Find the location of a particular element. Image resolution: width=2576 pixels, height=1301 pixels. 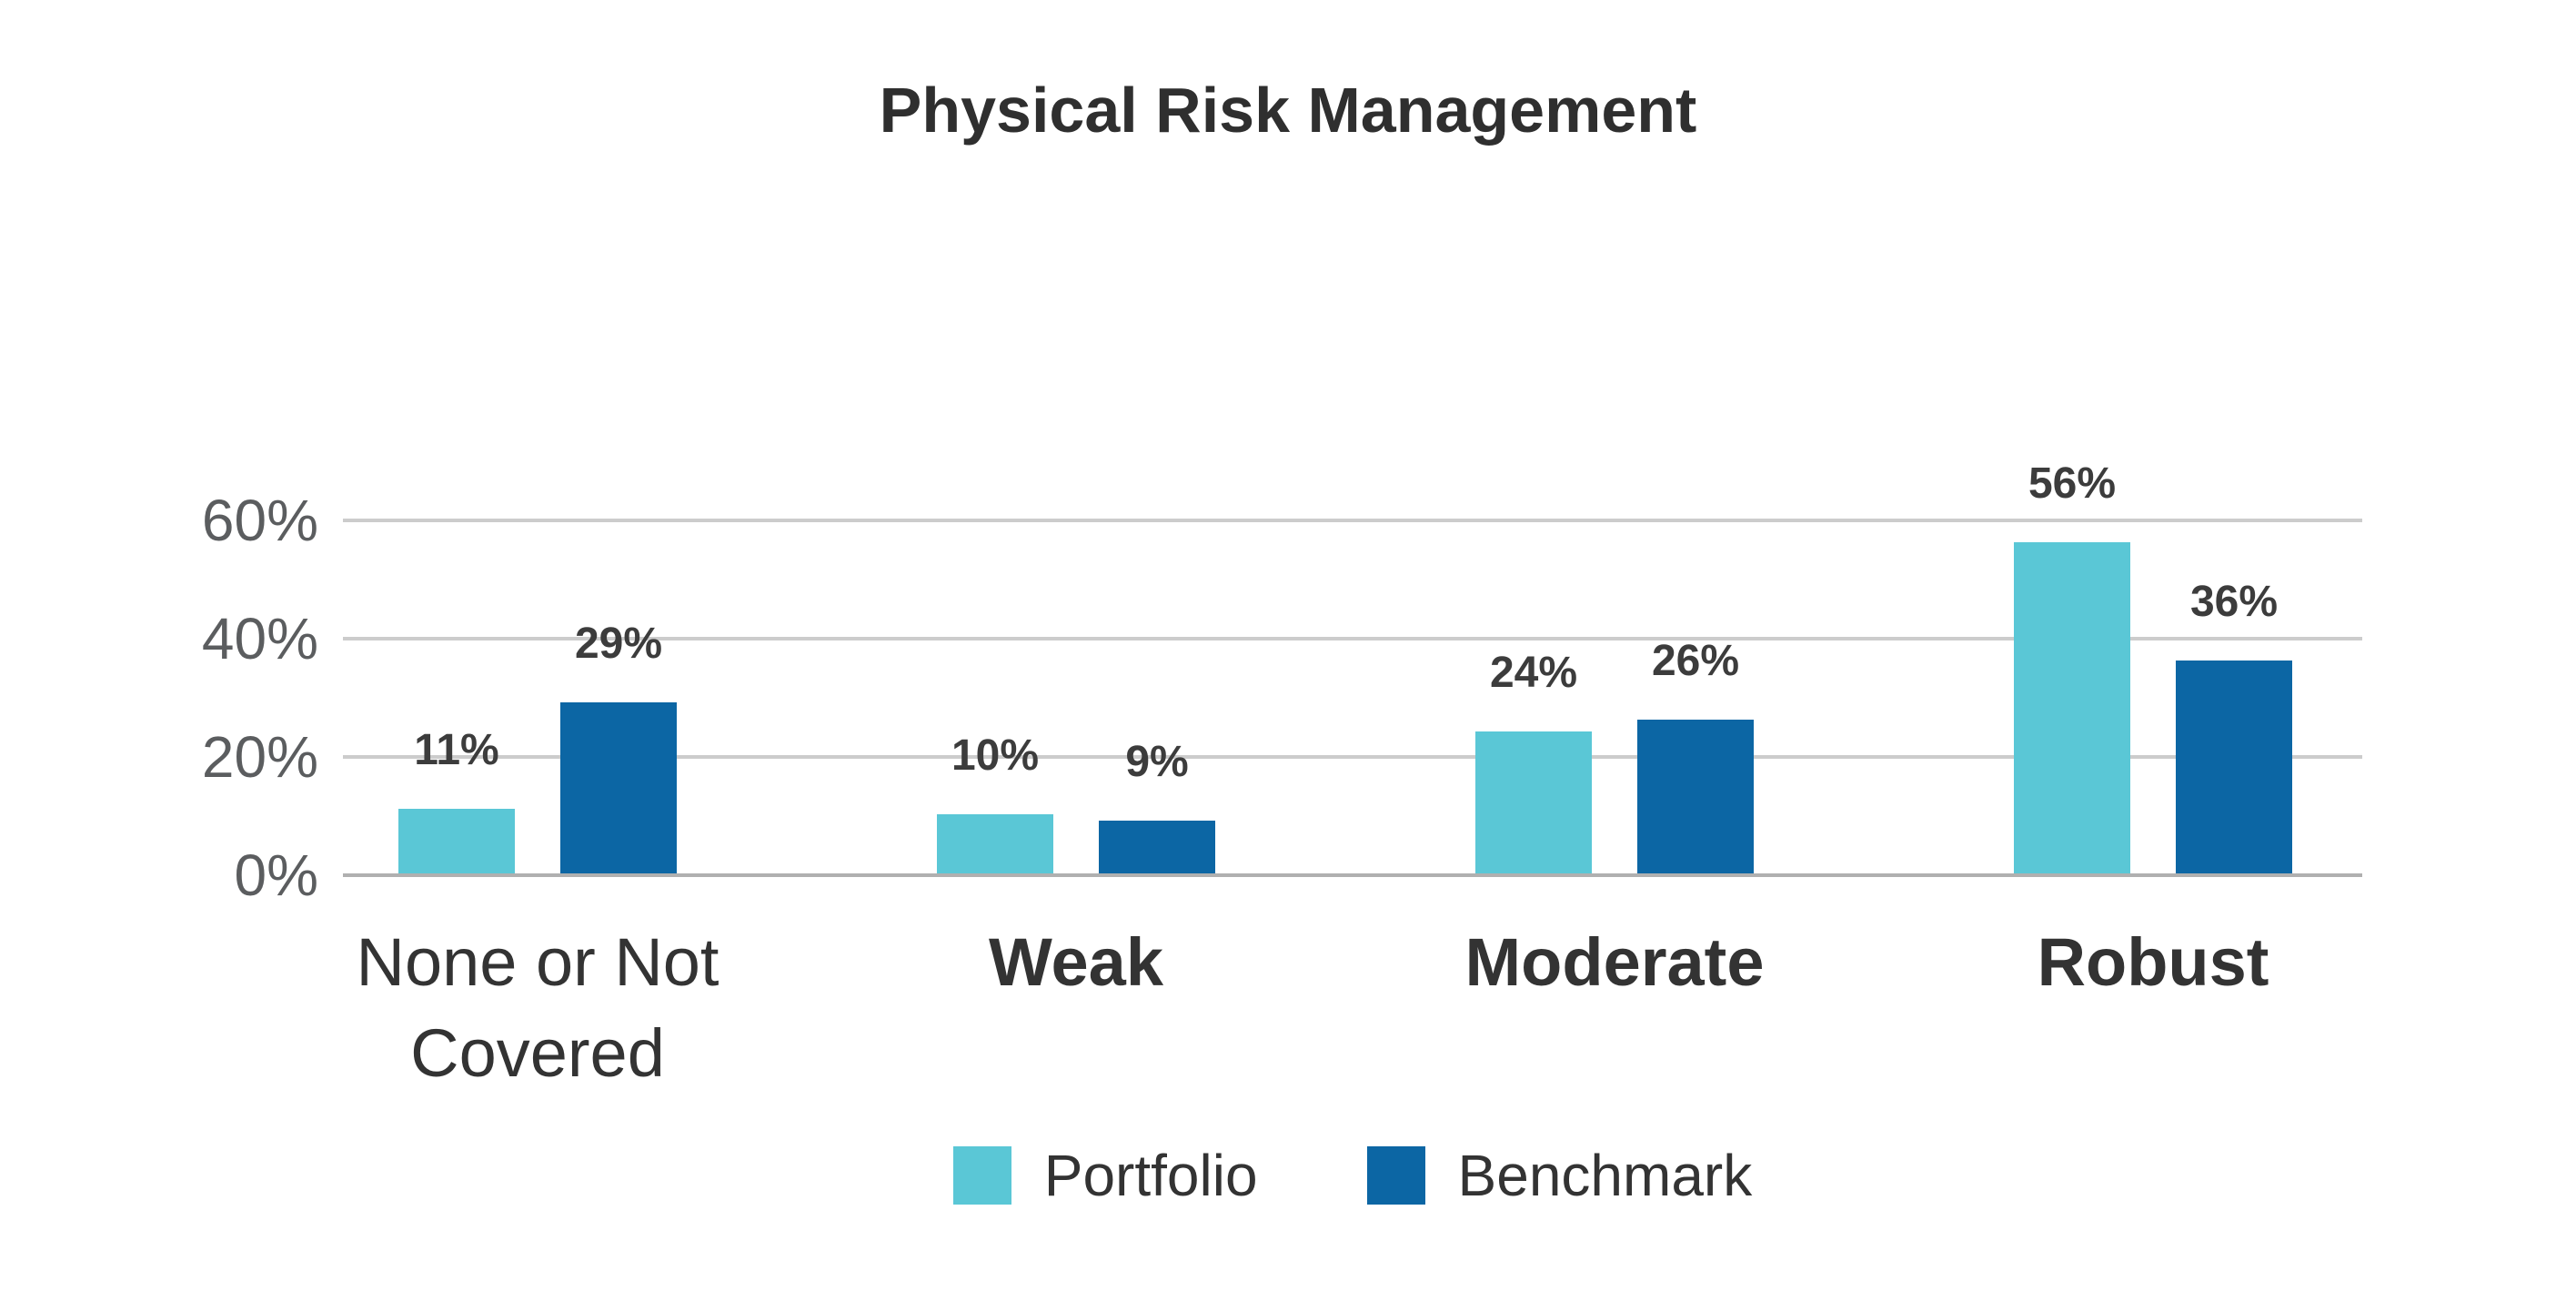

bar-value-label: 56% is located at coordinates (2072, 483).